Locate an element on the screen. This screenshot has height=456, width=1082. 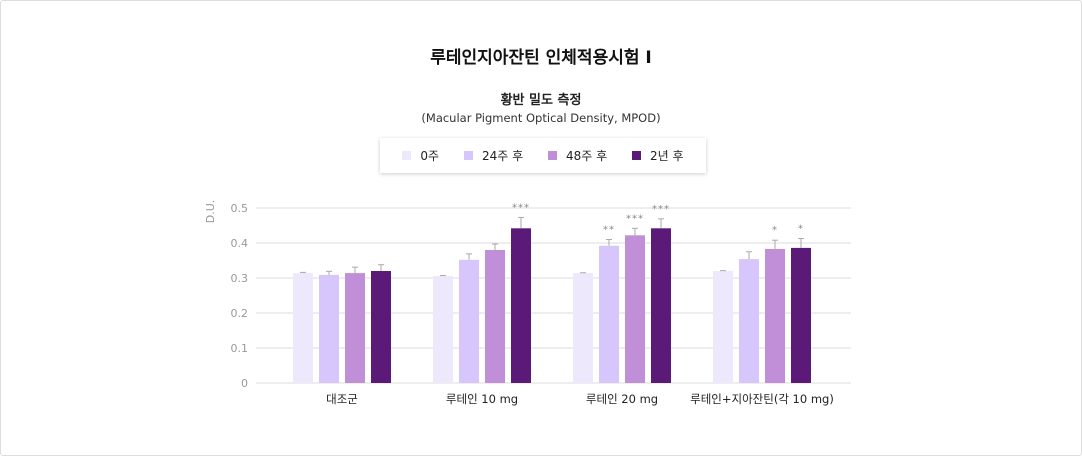
legend-item: 24주 후 is located at coordinates (493, 155).